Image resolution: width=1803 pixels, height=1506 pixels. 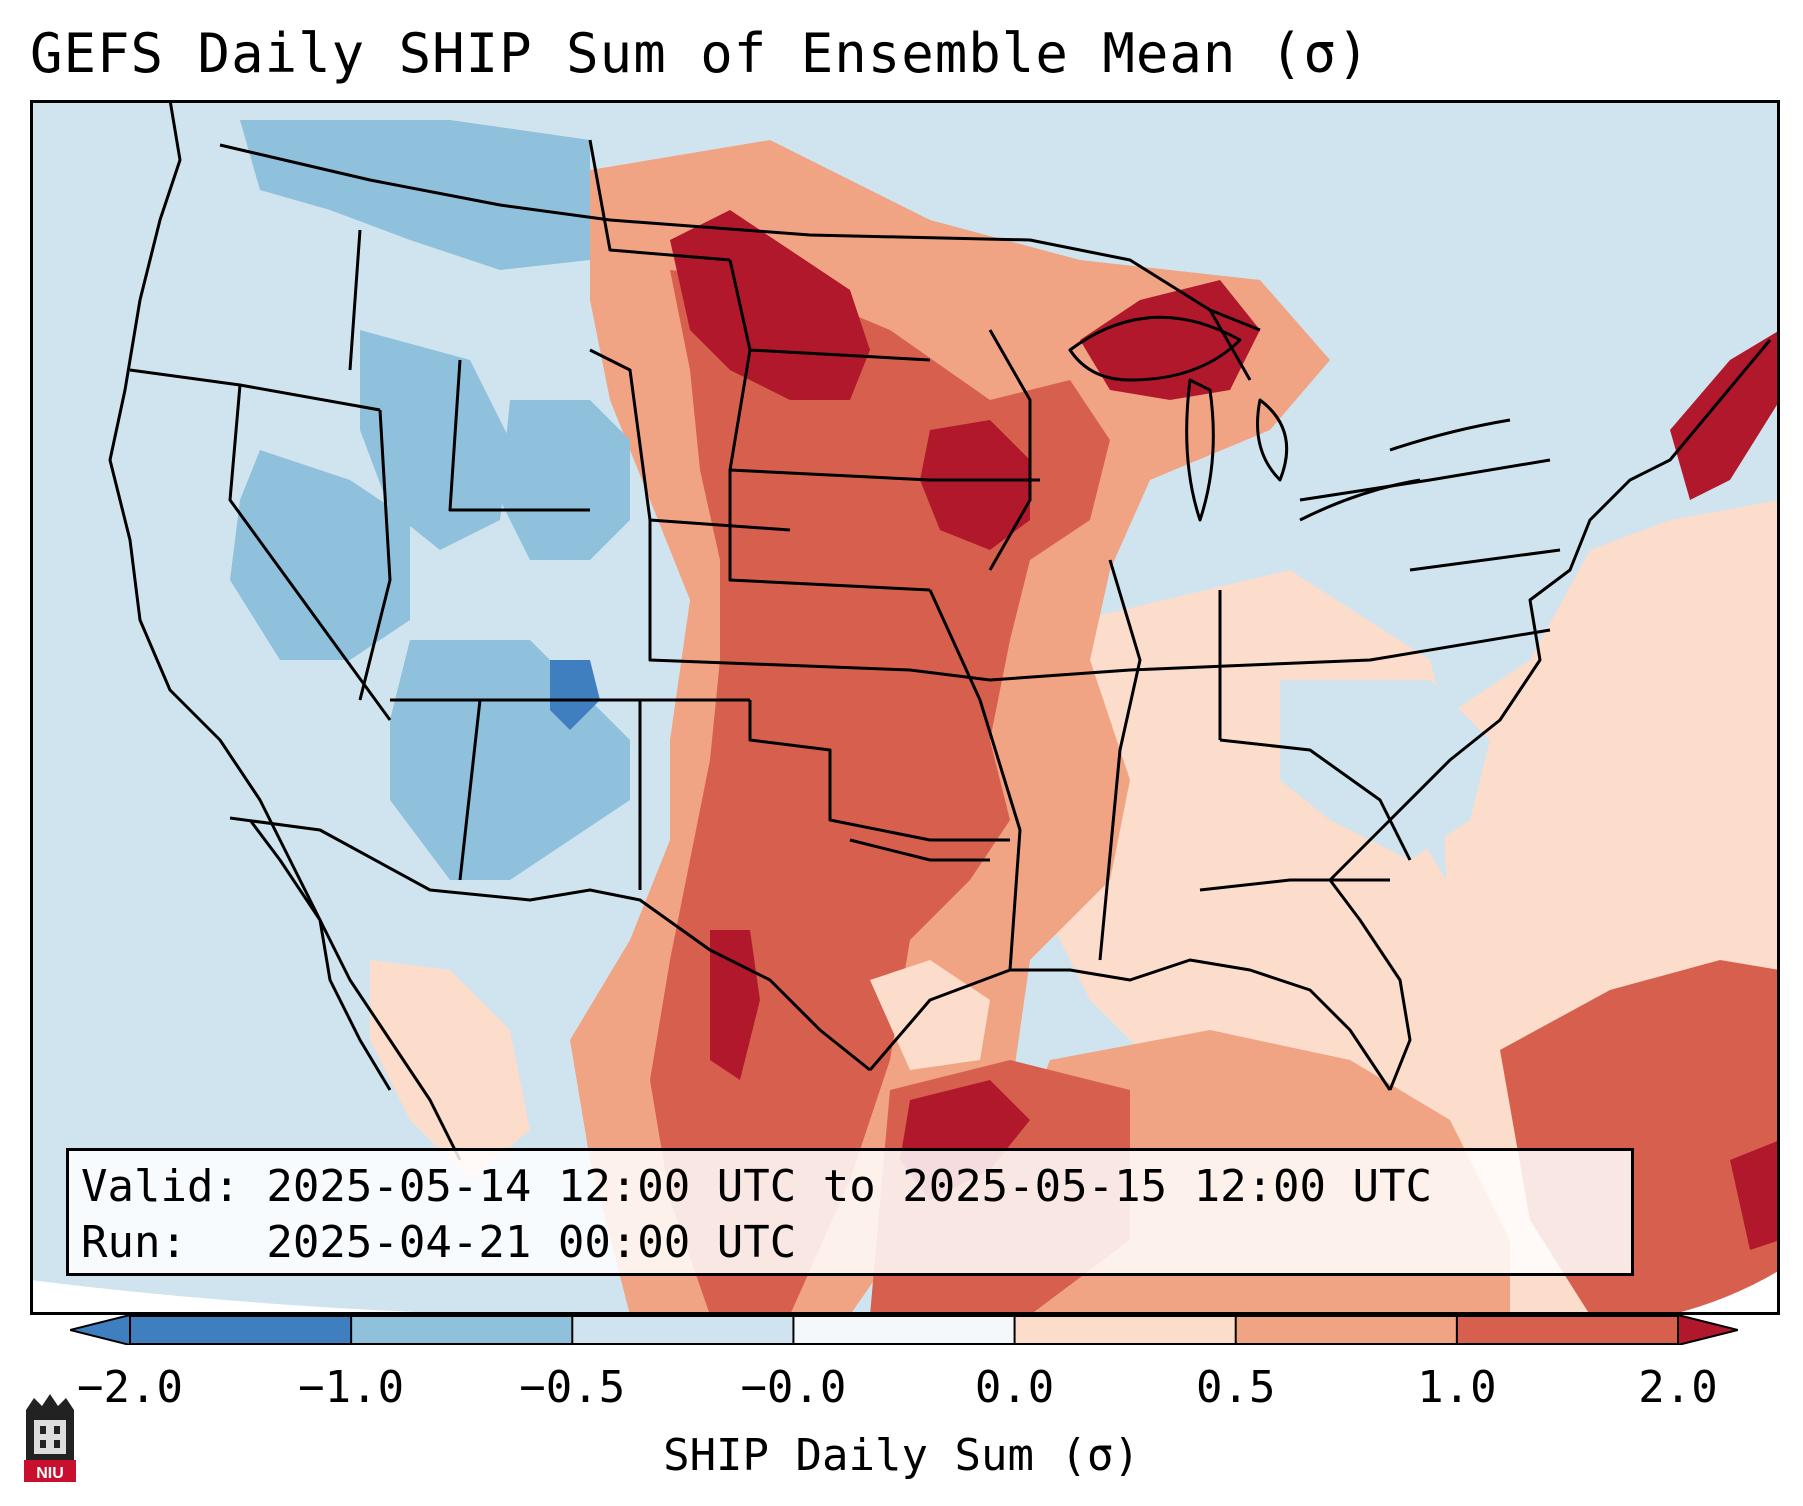 What do you see at coordinates (1755, 1195) in the screenshot?
I see `region-bahamas-darkred` at bounding box center [1755, 1195].